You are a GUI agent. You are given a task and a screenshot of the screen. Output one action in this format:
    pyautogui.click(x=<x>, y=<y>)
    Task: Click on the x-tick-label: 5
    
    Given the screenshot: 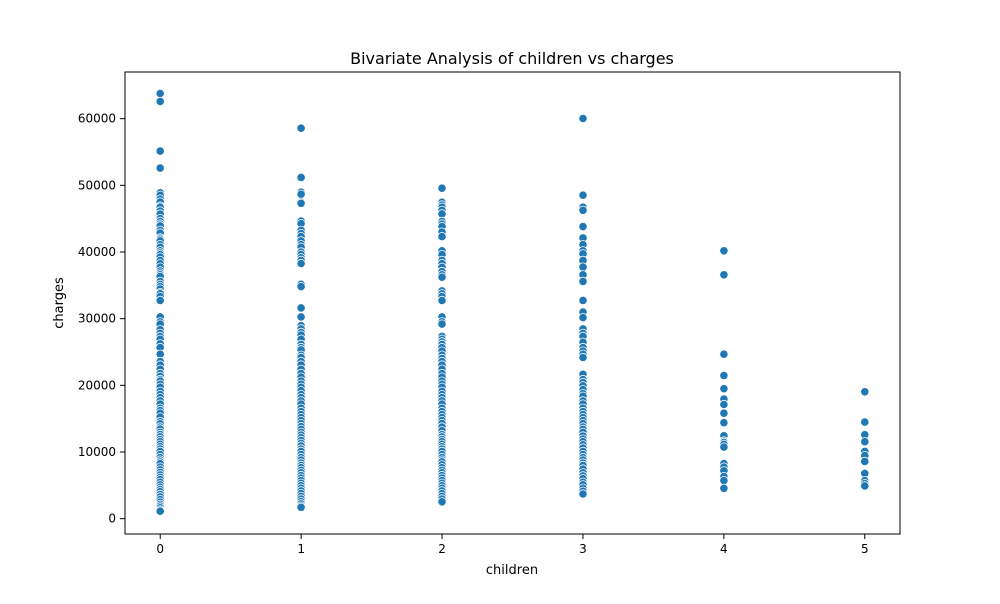 What is the action you would take?
    pyautogui.click(x=865, y=549)
    